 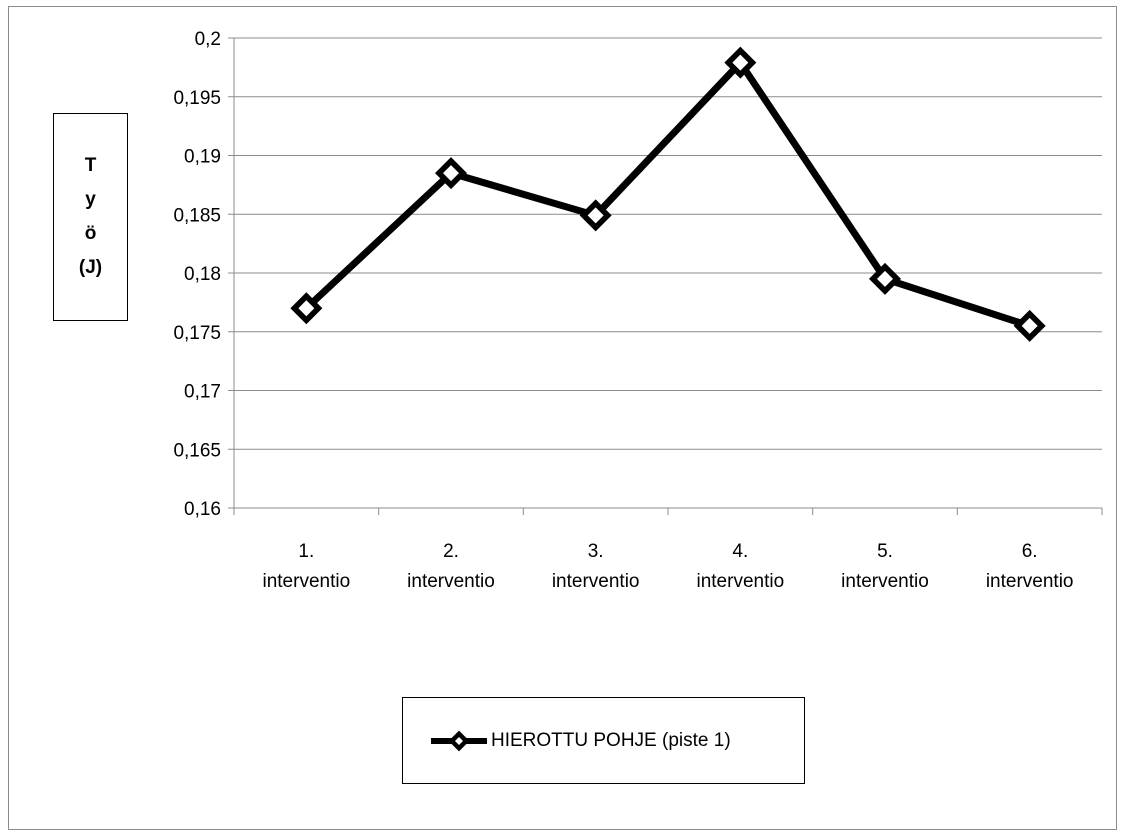 What do you see at coordinates (90, 165) in the screenshot?
I see `y-axis-label-char: T` at bounding box center [90, 165].